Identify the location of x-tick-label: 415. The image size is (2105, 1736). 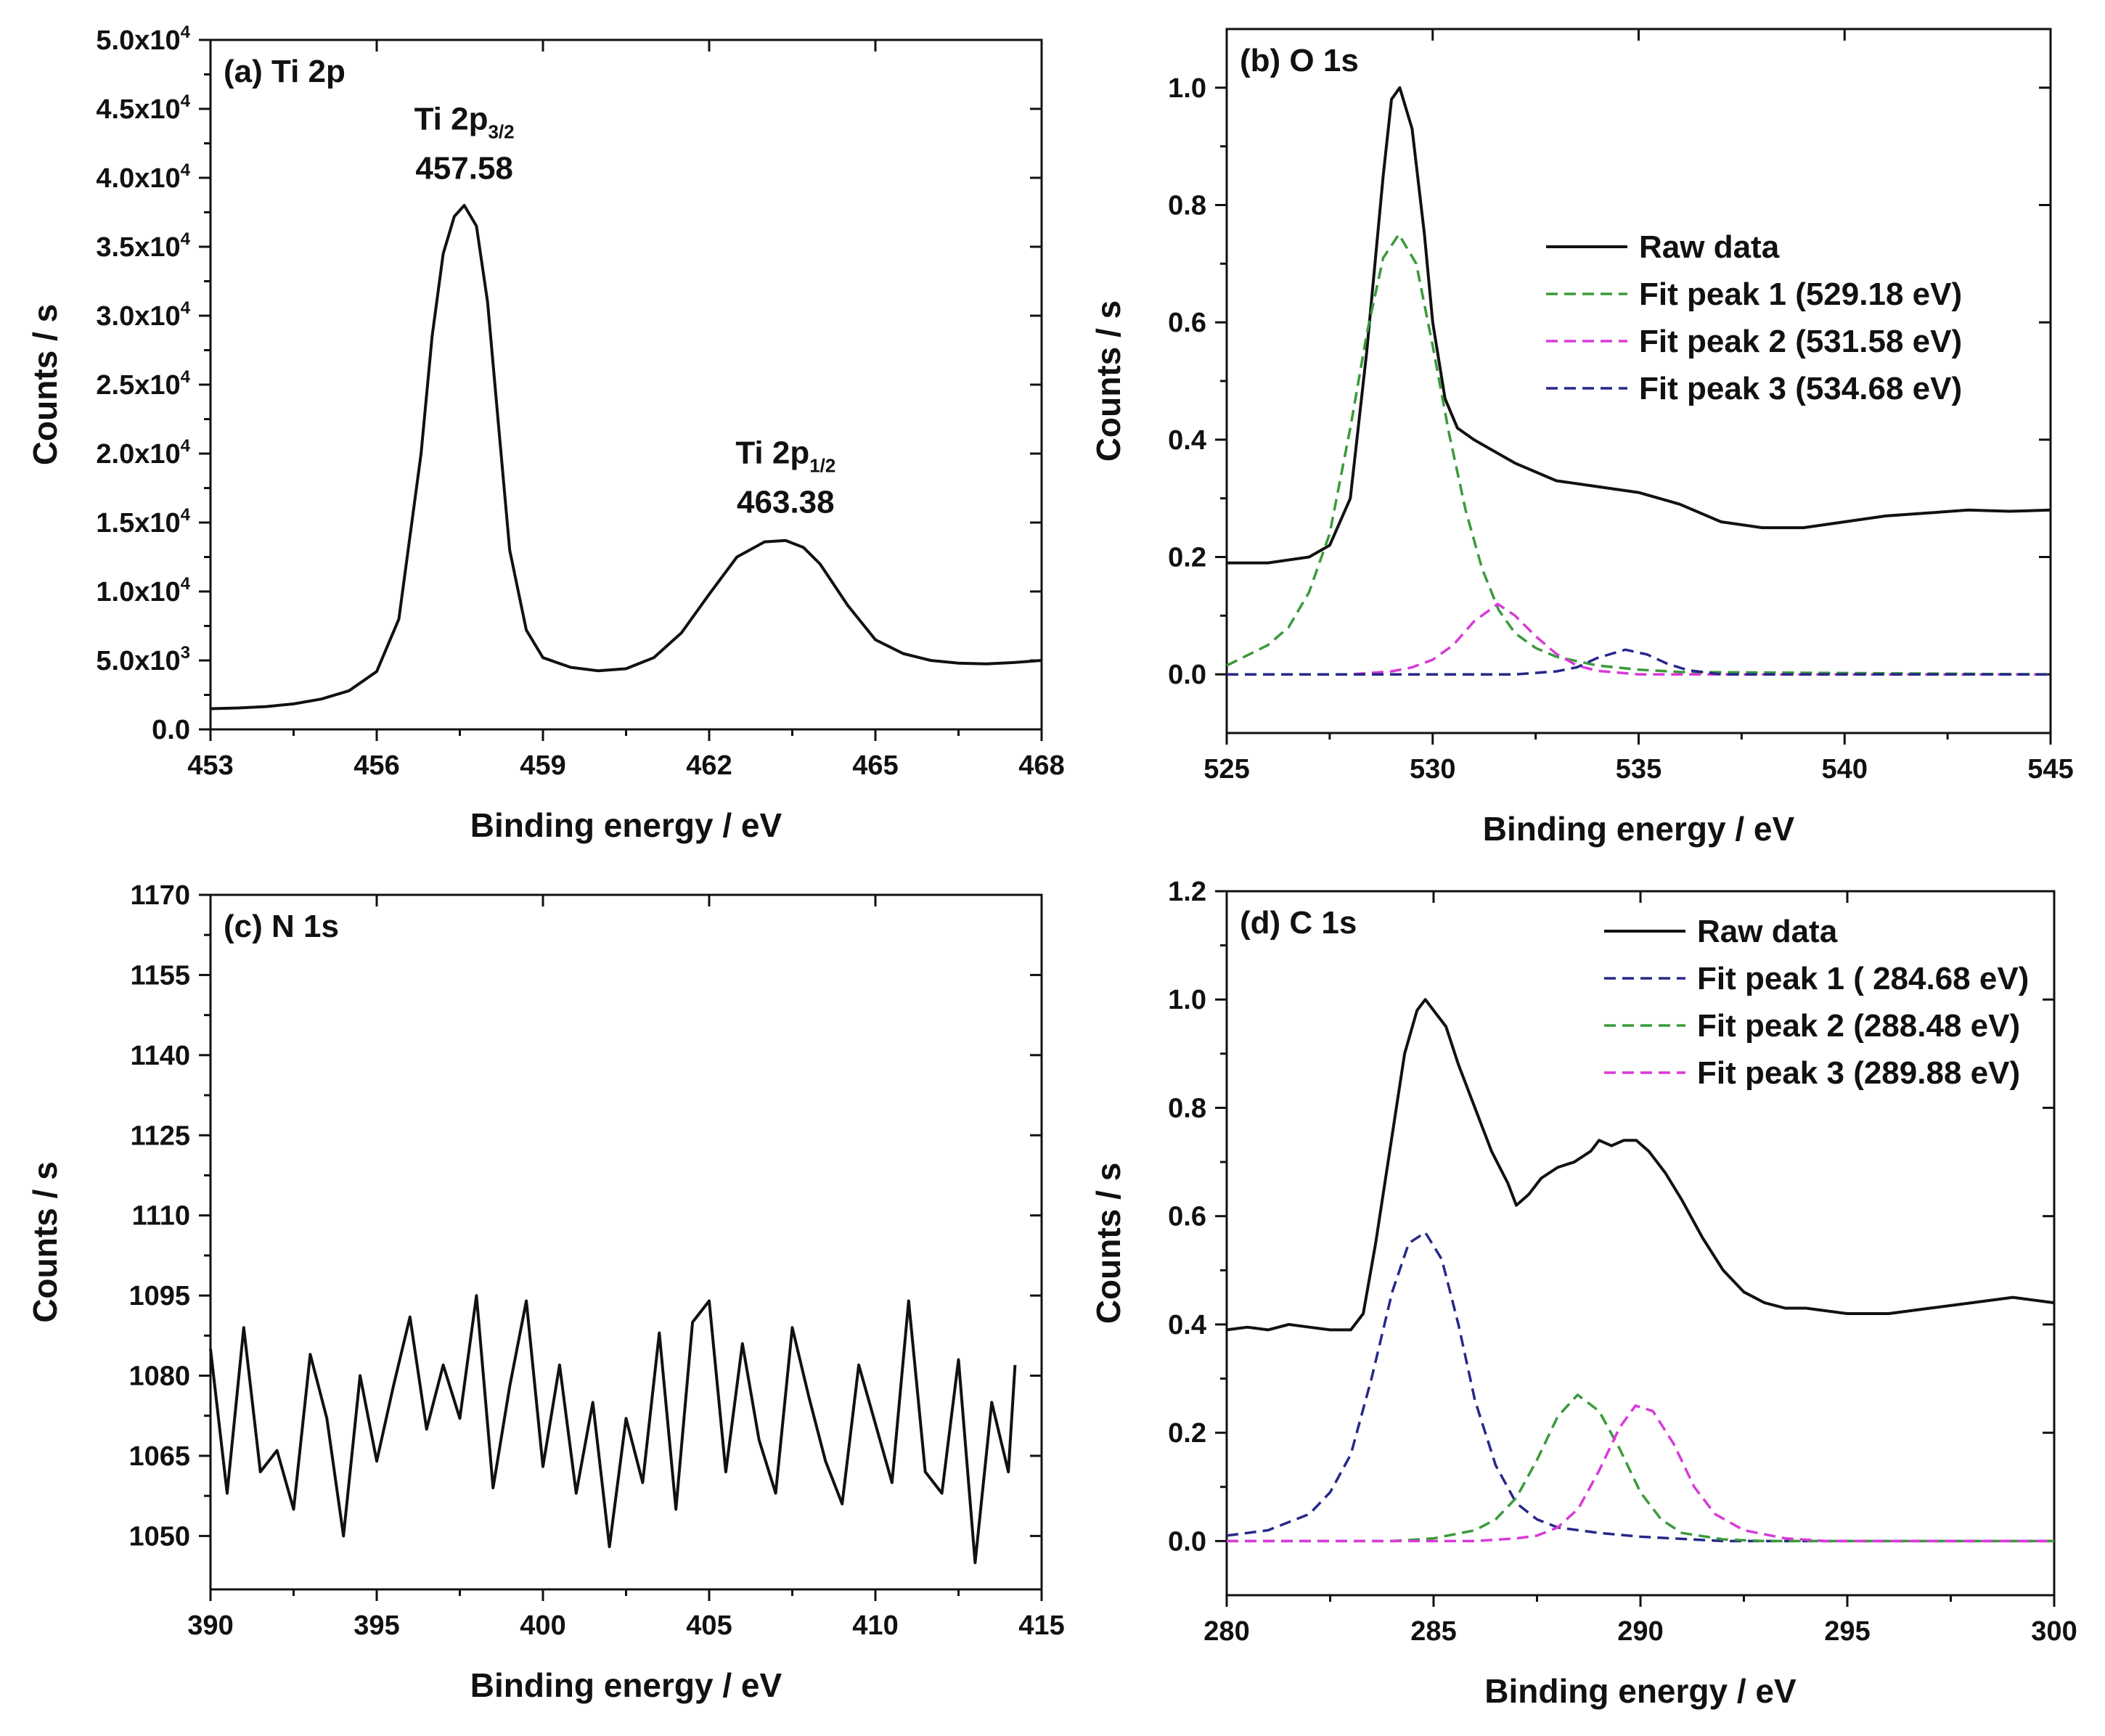
(1041, 1625).